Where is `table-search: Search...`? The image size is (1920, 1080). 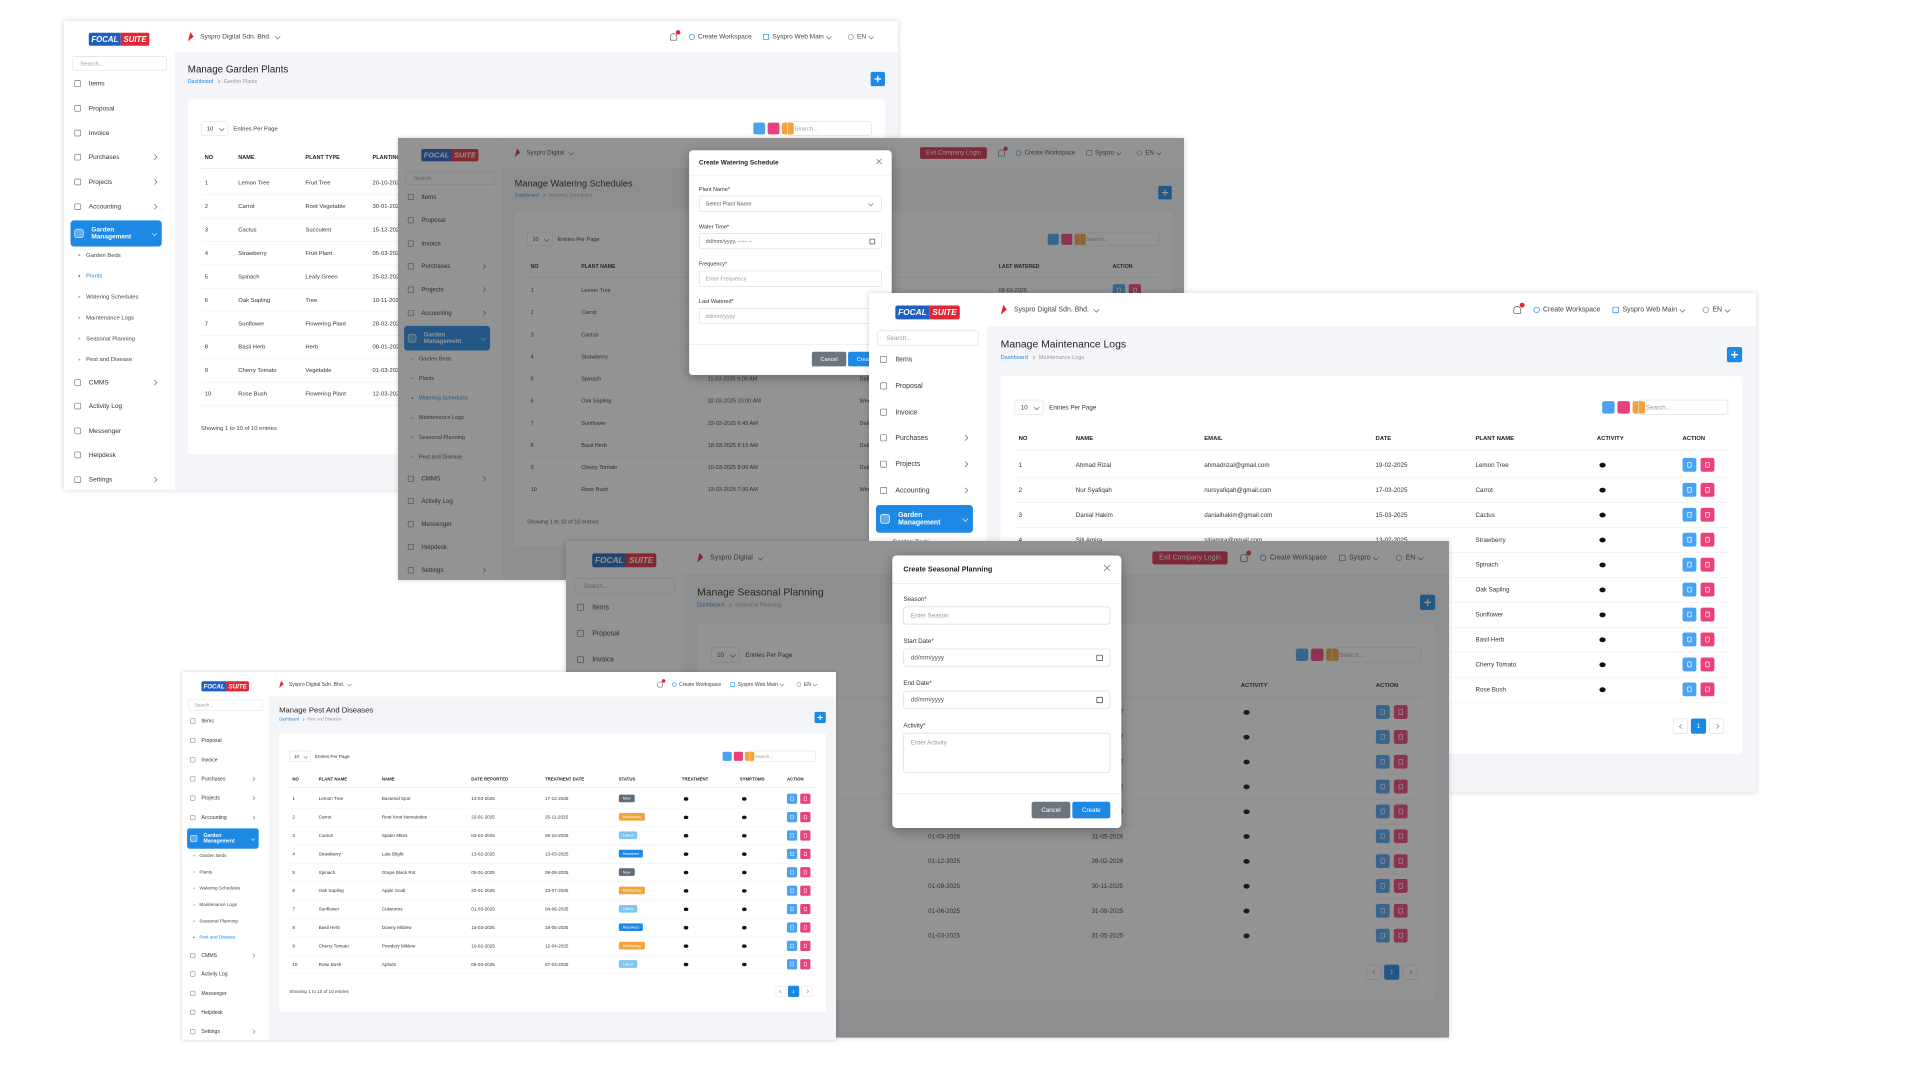
table-search: Search... is located at coordinates (782, 756).